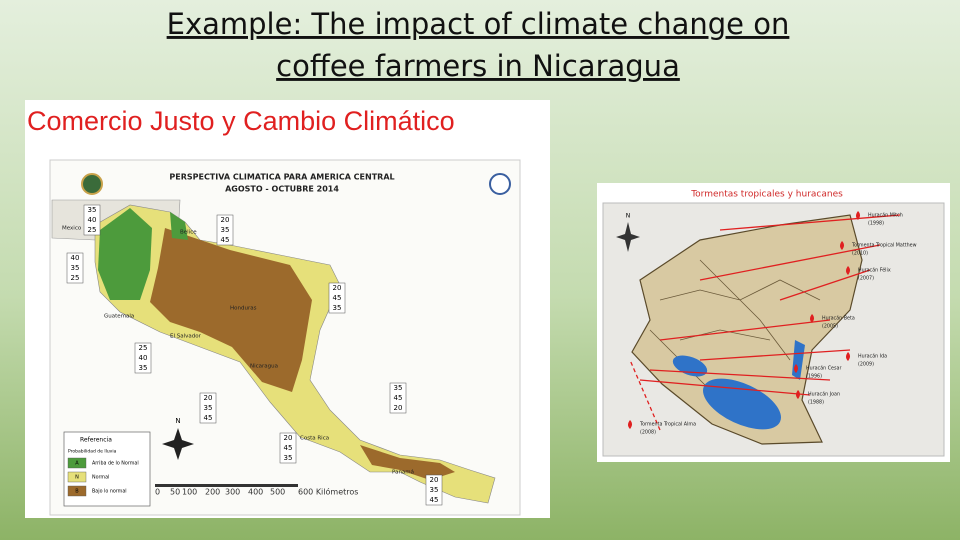 The image size is (960, 544). I want to click on map-heading: Tormentas tropicales y huracanes, so click(766, 195).